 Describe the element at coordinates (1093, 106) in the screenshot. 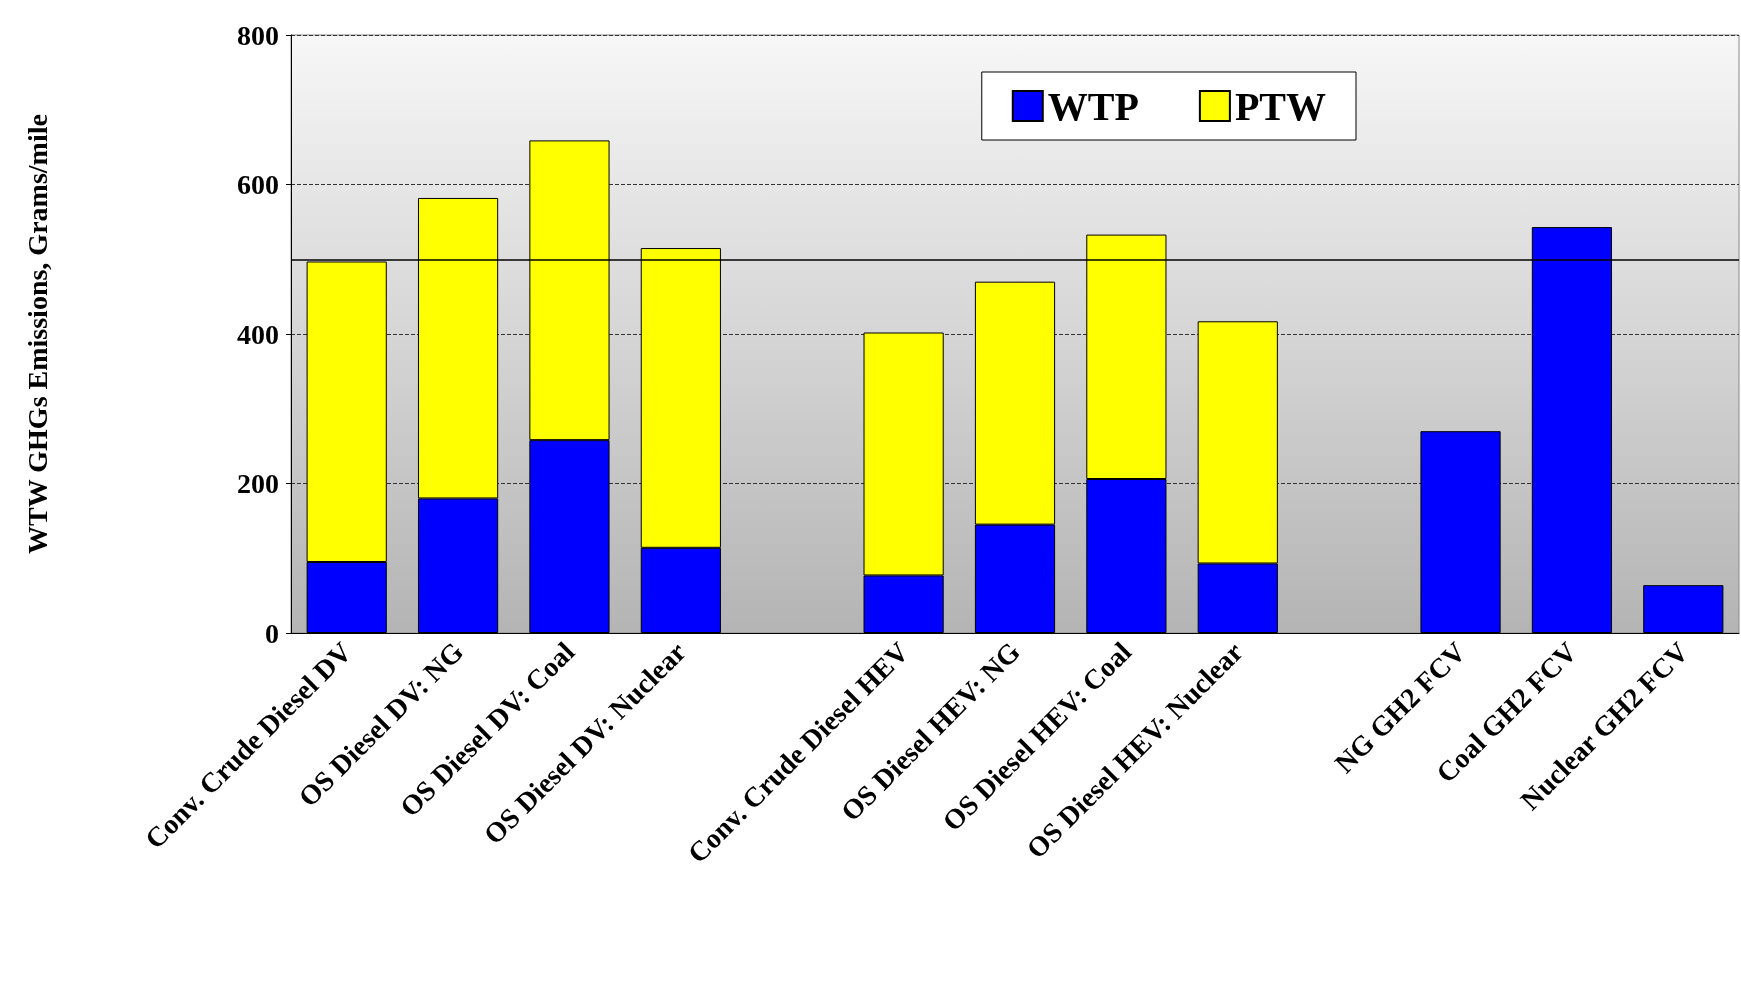

I see `legend-label: WTP` at that location.